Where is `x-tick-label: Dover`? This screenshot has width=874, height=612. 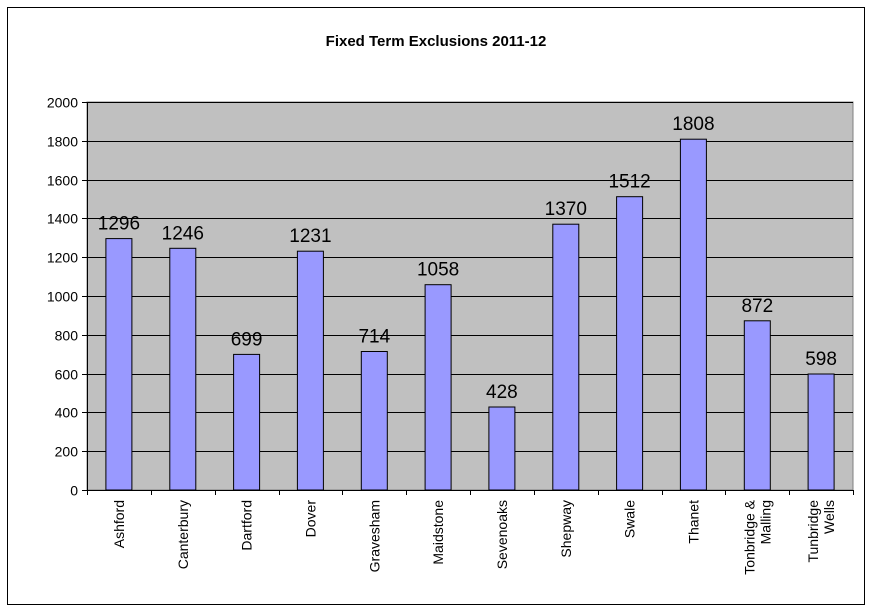 x-tick-label: Dover is located at coordinates (310, 519).